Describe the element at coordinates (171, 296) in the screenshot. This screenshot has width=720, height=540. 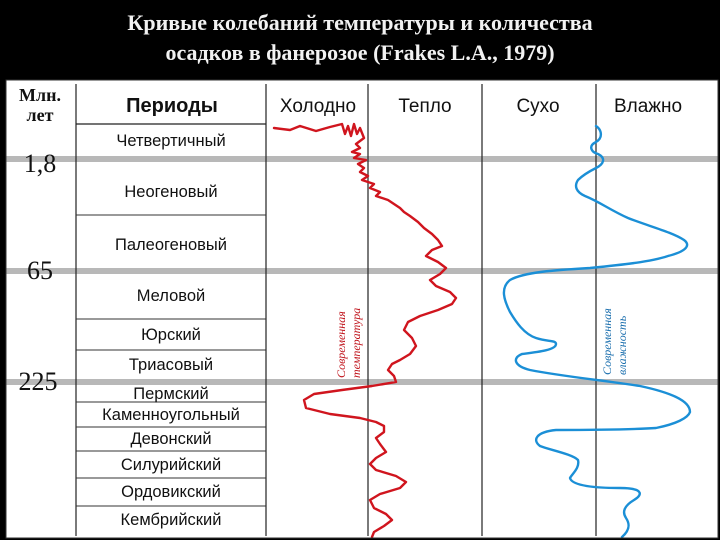
I see `period-cretaceous: Меловой` at that location.